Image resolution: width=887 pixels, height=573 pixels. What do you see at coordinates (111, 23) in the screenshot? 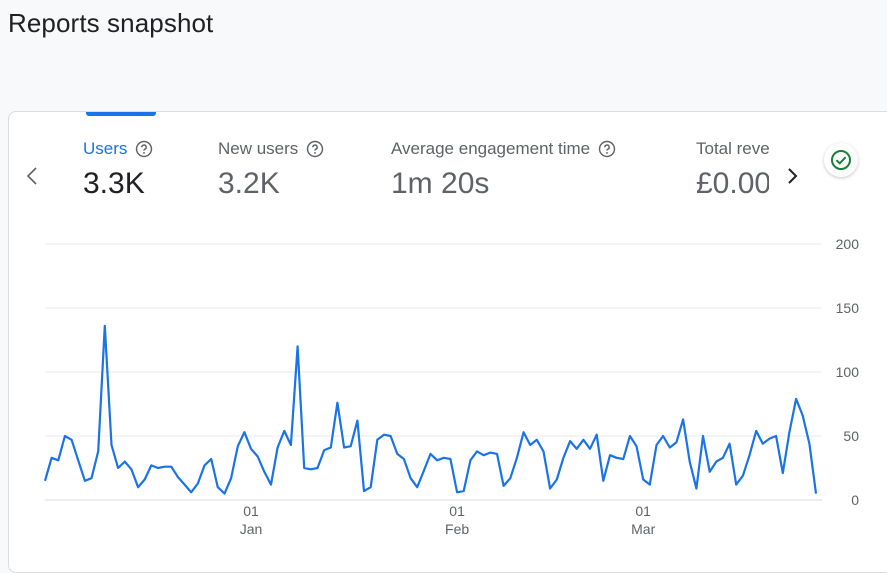
I see `page-title: Reports snapshot` at bounding box center [111, 23].